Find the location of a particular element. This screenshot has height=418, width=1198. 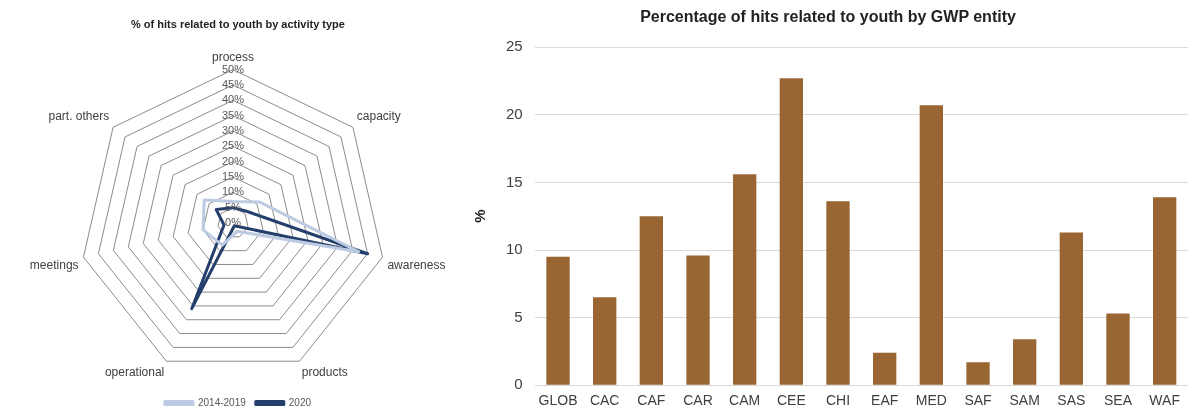

spoke-label: meetings is located at coordinates (54, 264).